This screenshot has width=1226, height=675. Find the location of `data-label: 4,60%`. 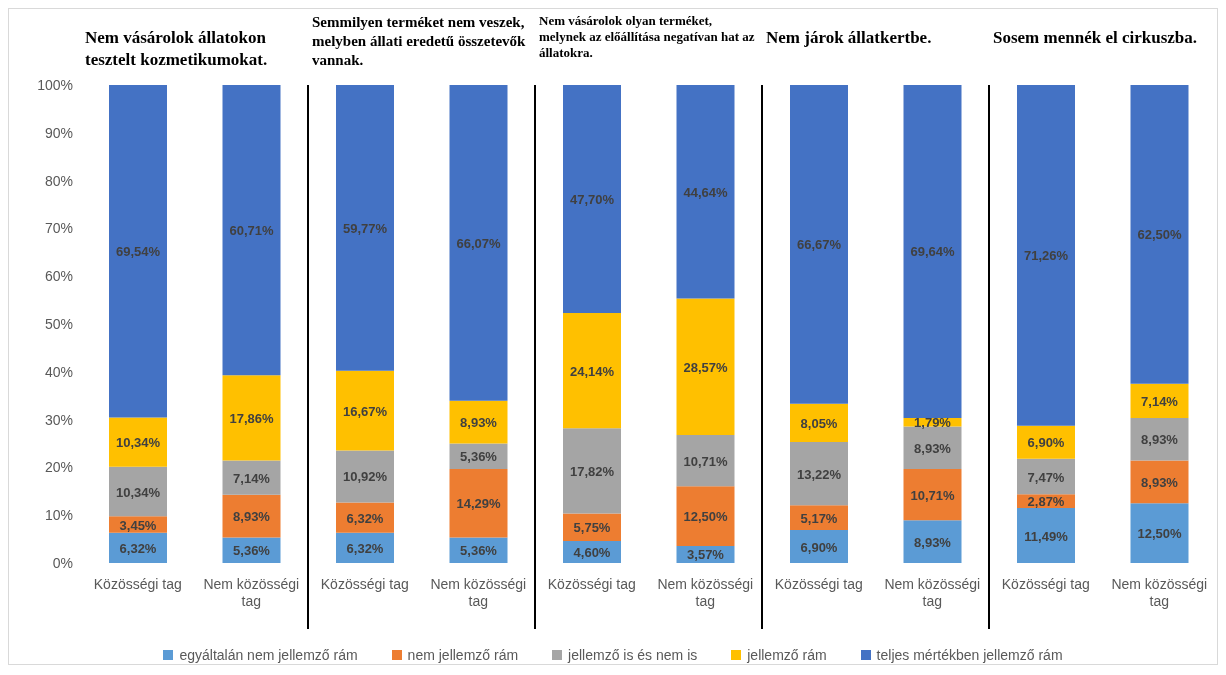

data-label: 4,60% is located at coordinates (592, 553).